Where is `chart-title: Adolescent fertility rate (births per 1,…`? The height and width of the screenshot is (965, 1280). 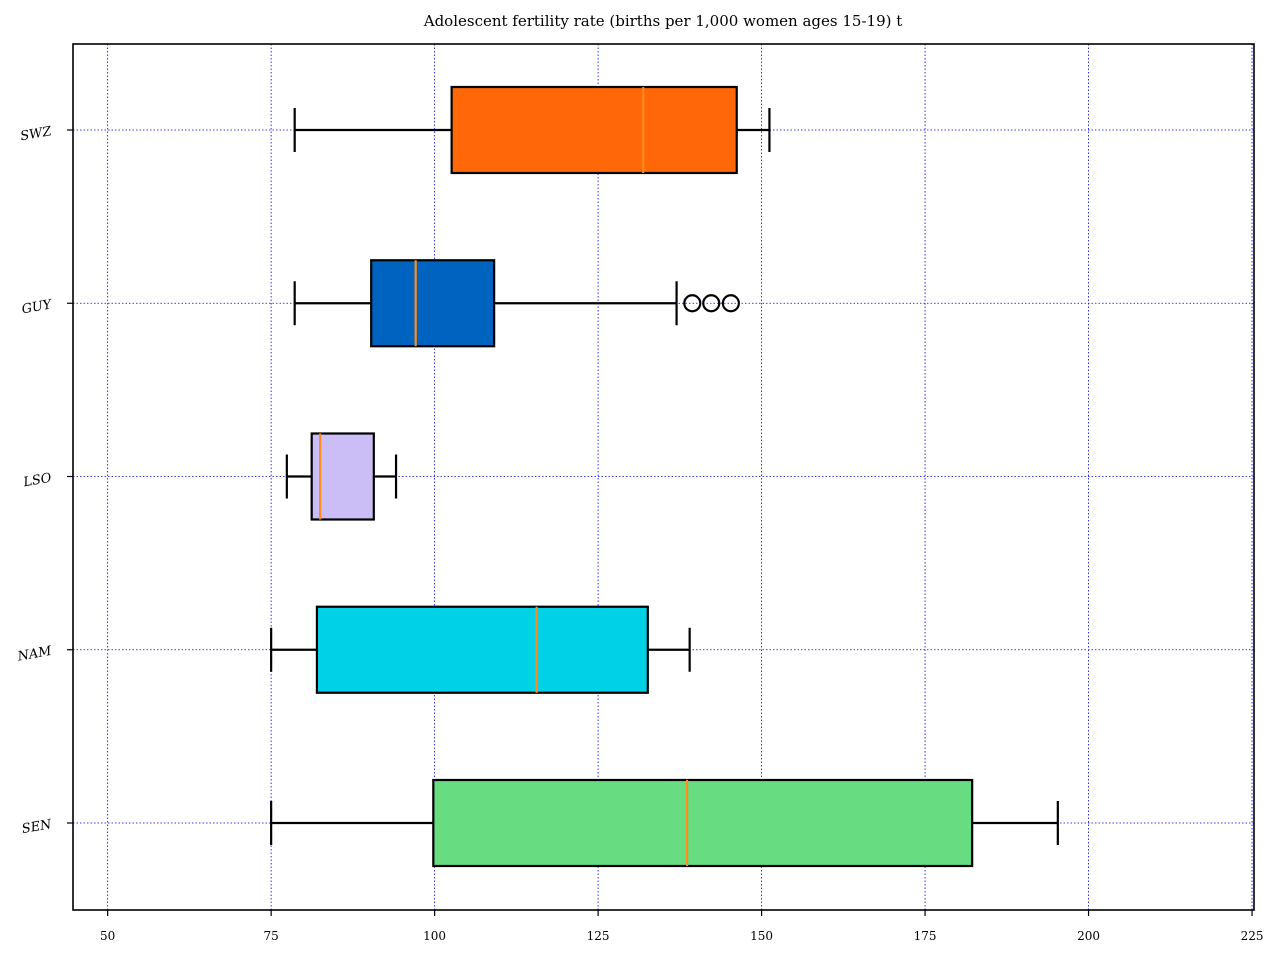
chart-title: Adolescent fertility rate (births per 1,… is located at coordinates (663, 21).